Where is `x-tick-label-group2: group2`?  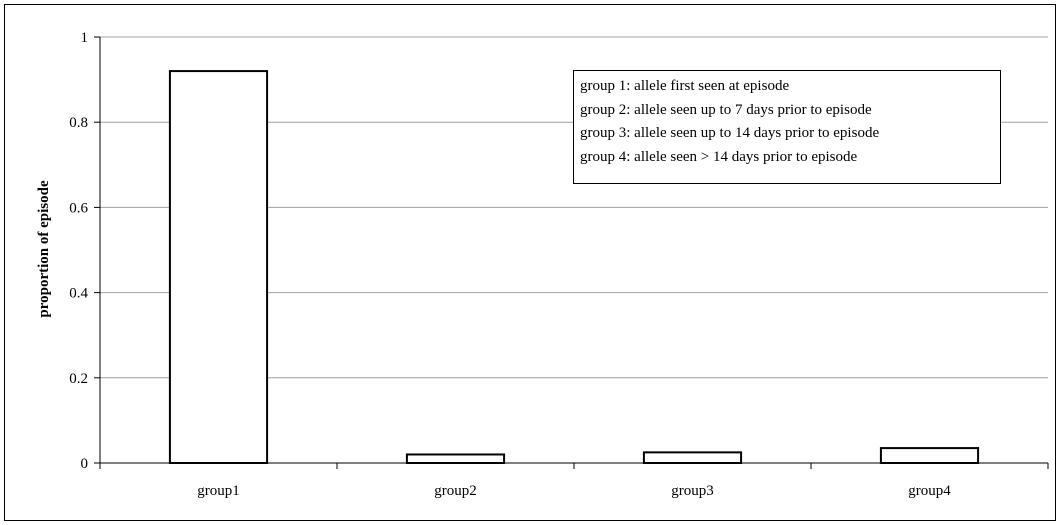
x-tick-label-group2: group2 is located at coordinates (455, 491).